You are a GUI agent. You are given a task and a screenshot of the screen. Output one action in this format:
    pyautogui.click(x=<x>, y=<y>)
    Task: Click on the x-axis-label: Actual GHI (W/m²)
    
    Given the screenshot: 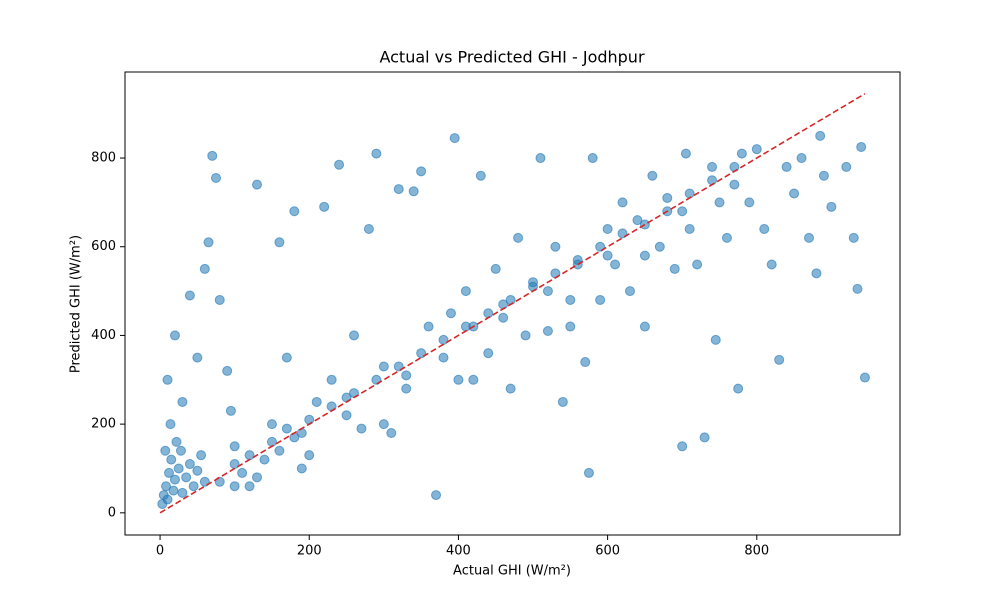 What is the action you would take?
    pyautogui.click(x=512, y=571)
    